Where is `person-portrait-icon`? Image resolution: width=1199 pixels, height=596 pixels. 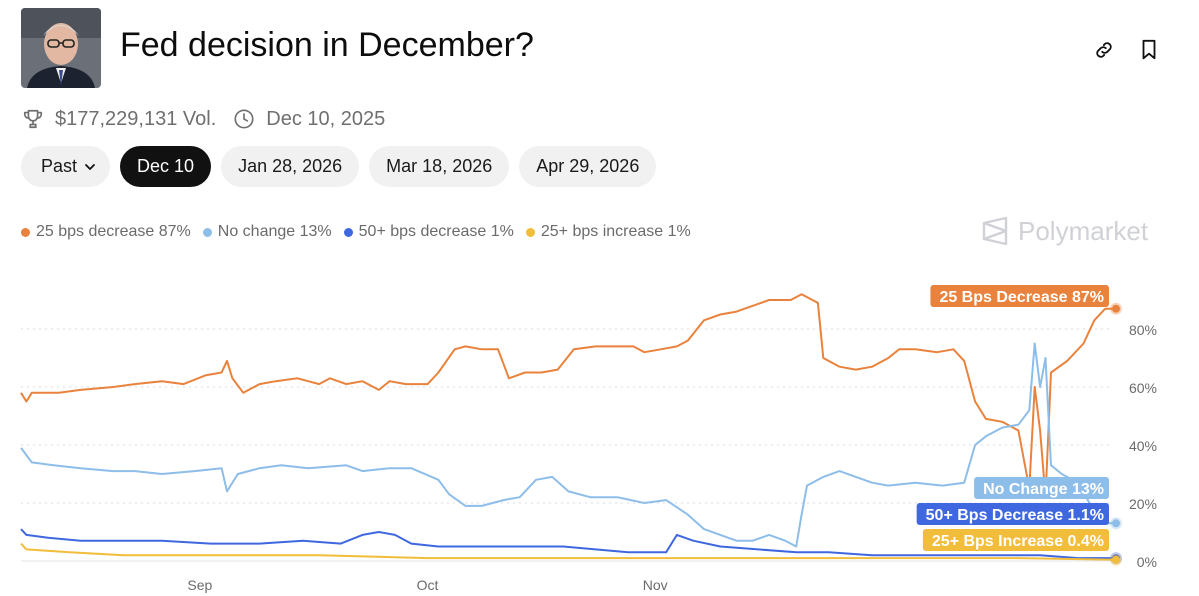
person-portrait-icon is located at coordinates (61, 48).